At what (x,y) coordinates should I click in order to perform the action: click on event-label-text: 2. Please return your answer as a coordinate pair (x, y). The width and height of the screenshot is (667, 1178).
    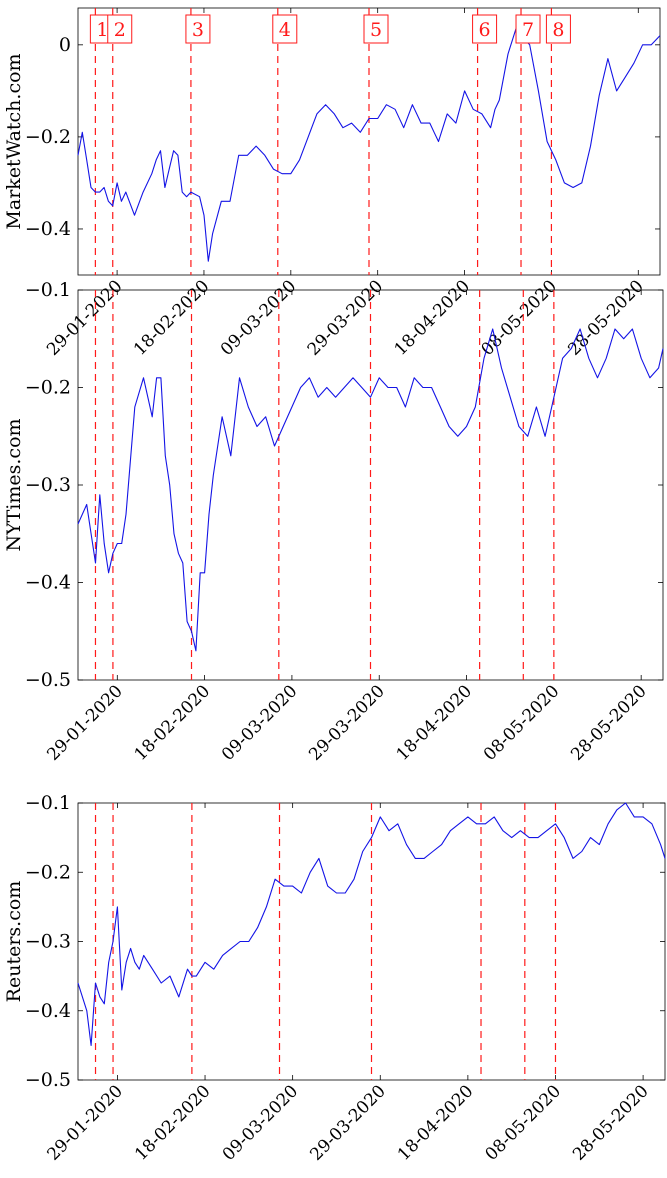
    Looking at the image, I should click on (120, 30).